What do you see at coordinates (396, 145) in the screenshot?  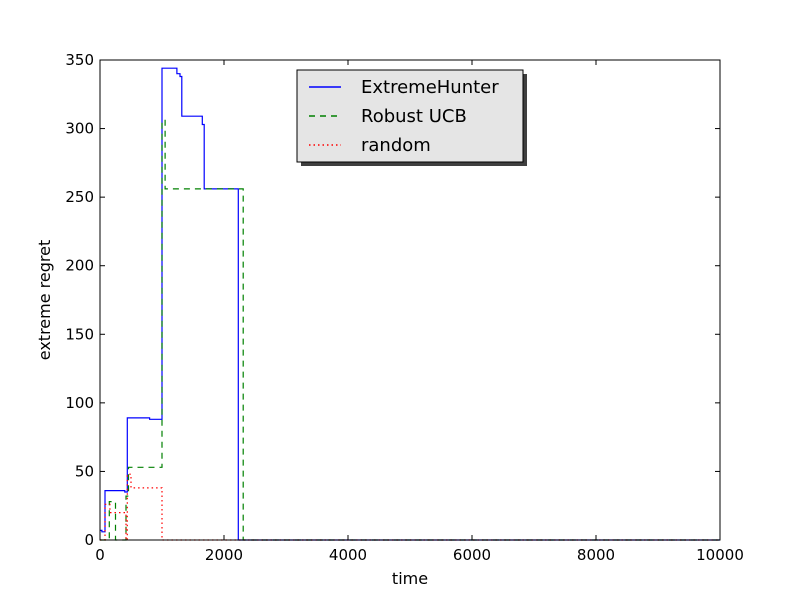 I see `legend-label: random` at bounding box center [396, 145].